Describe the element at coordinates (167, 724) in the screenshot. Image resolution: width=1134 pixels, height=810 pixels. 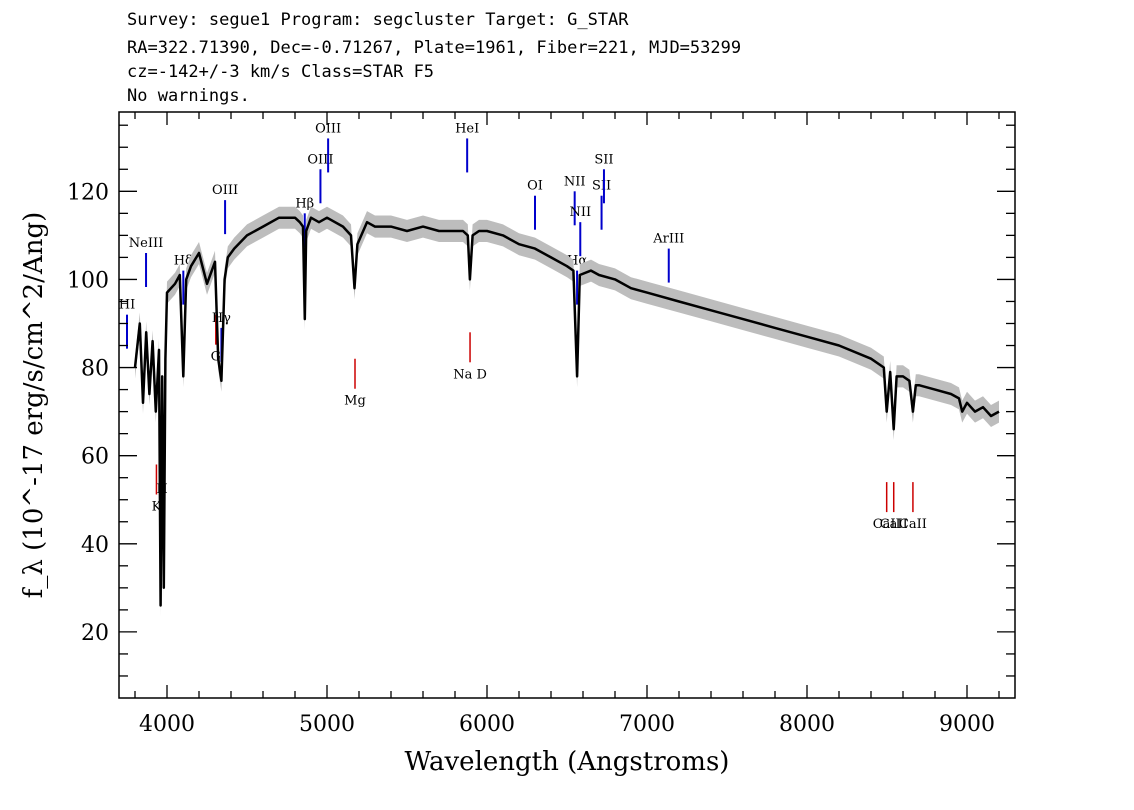
I see `x-tick-label: 4000` at that location.